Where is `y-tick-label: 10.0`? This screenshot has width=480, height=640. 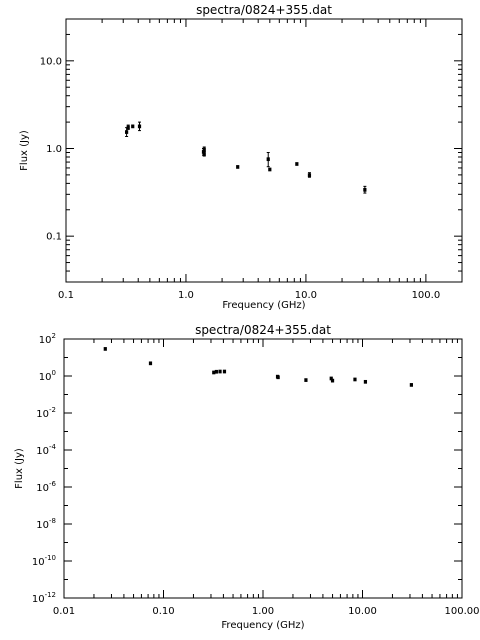 y-tick-label: 10.0 is located at coordinates (51, 61).